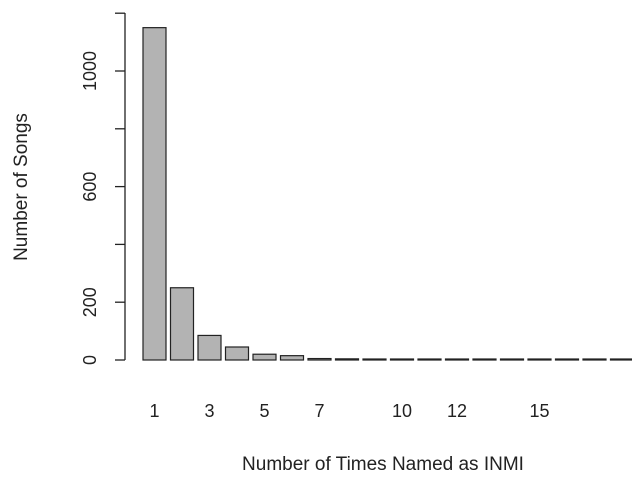 The height and width of the screenshot is (479, 632). I want to click on x-tick-label-10: 10, so click(402, 411).